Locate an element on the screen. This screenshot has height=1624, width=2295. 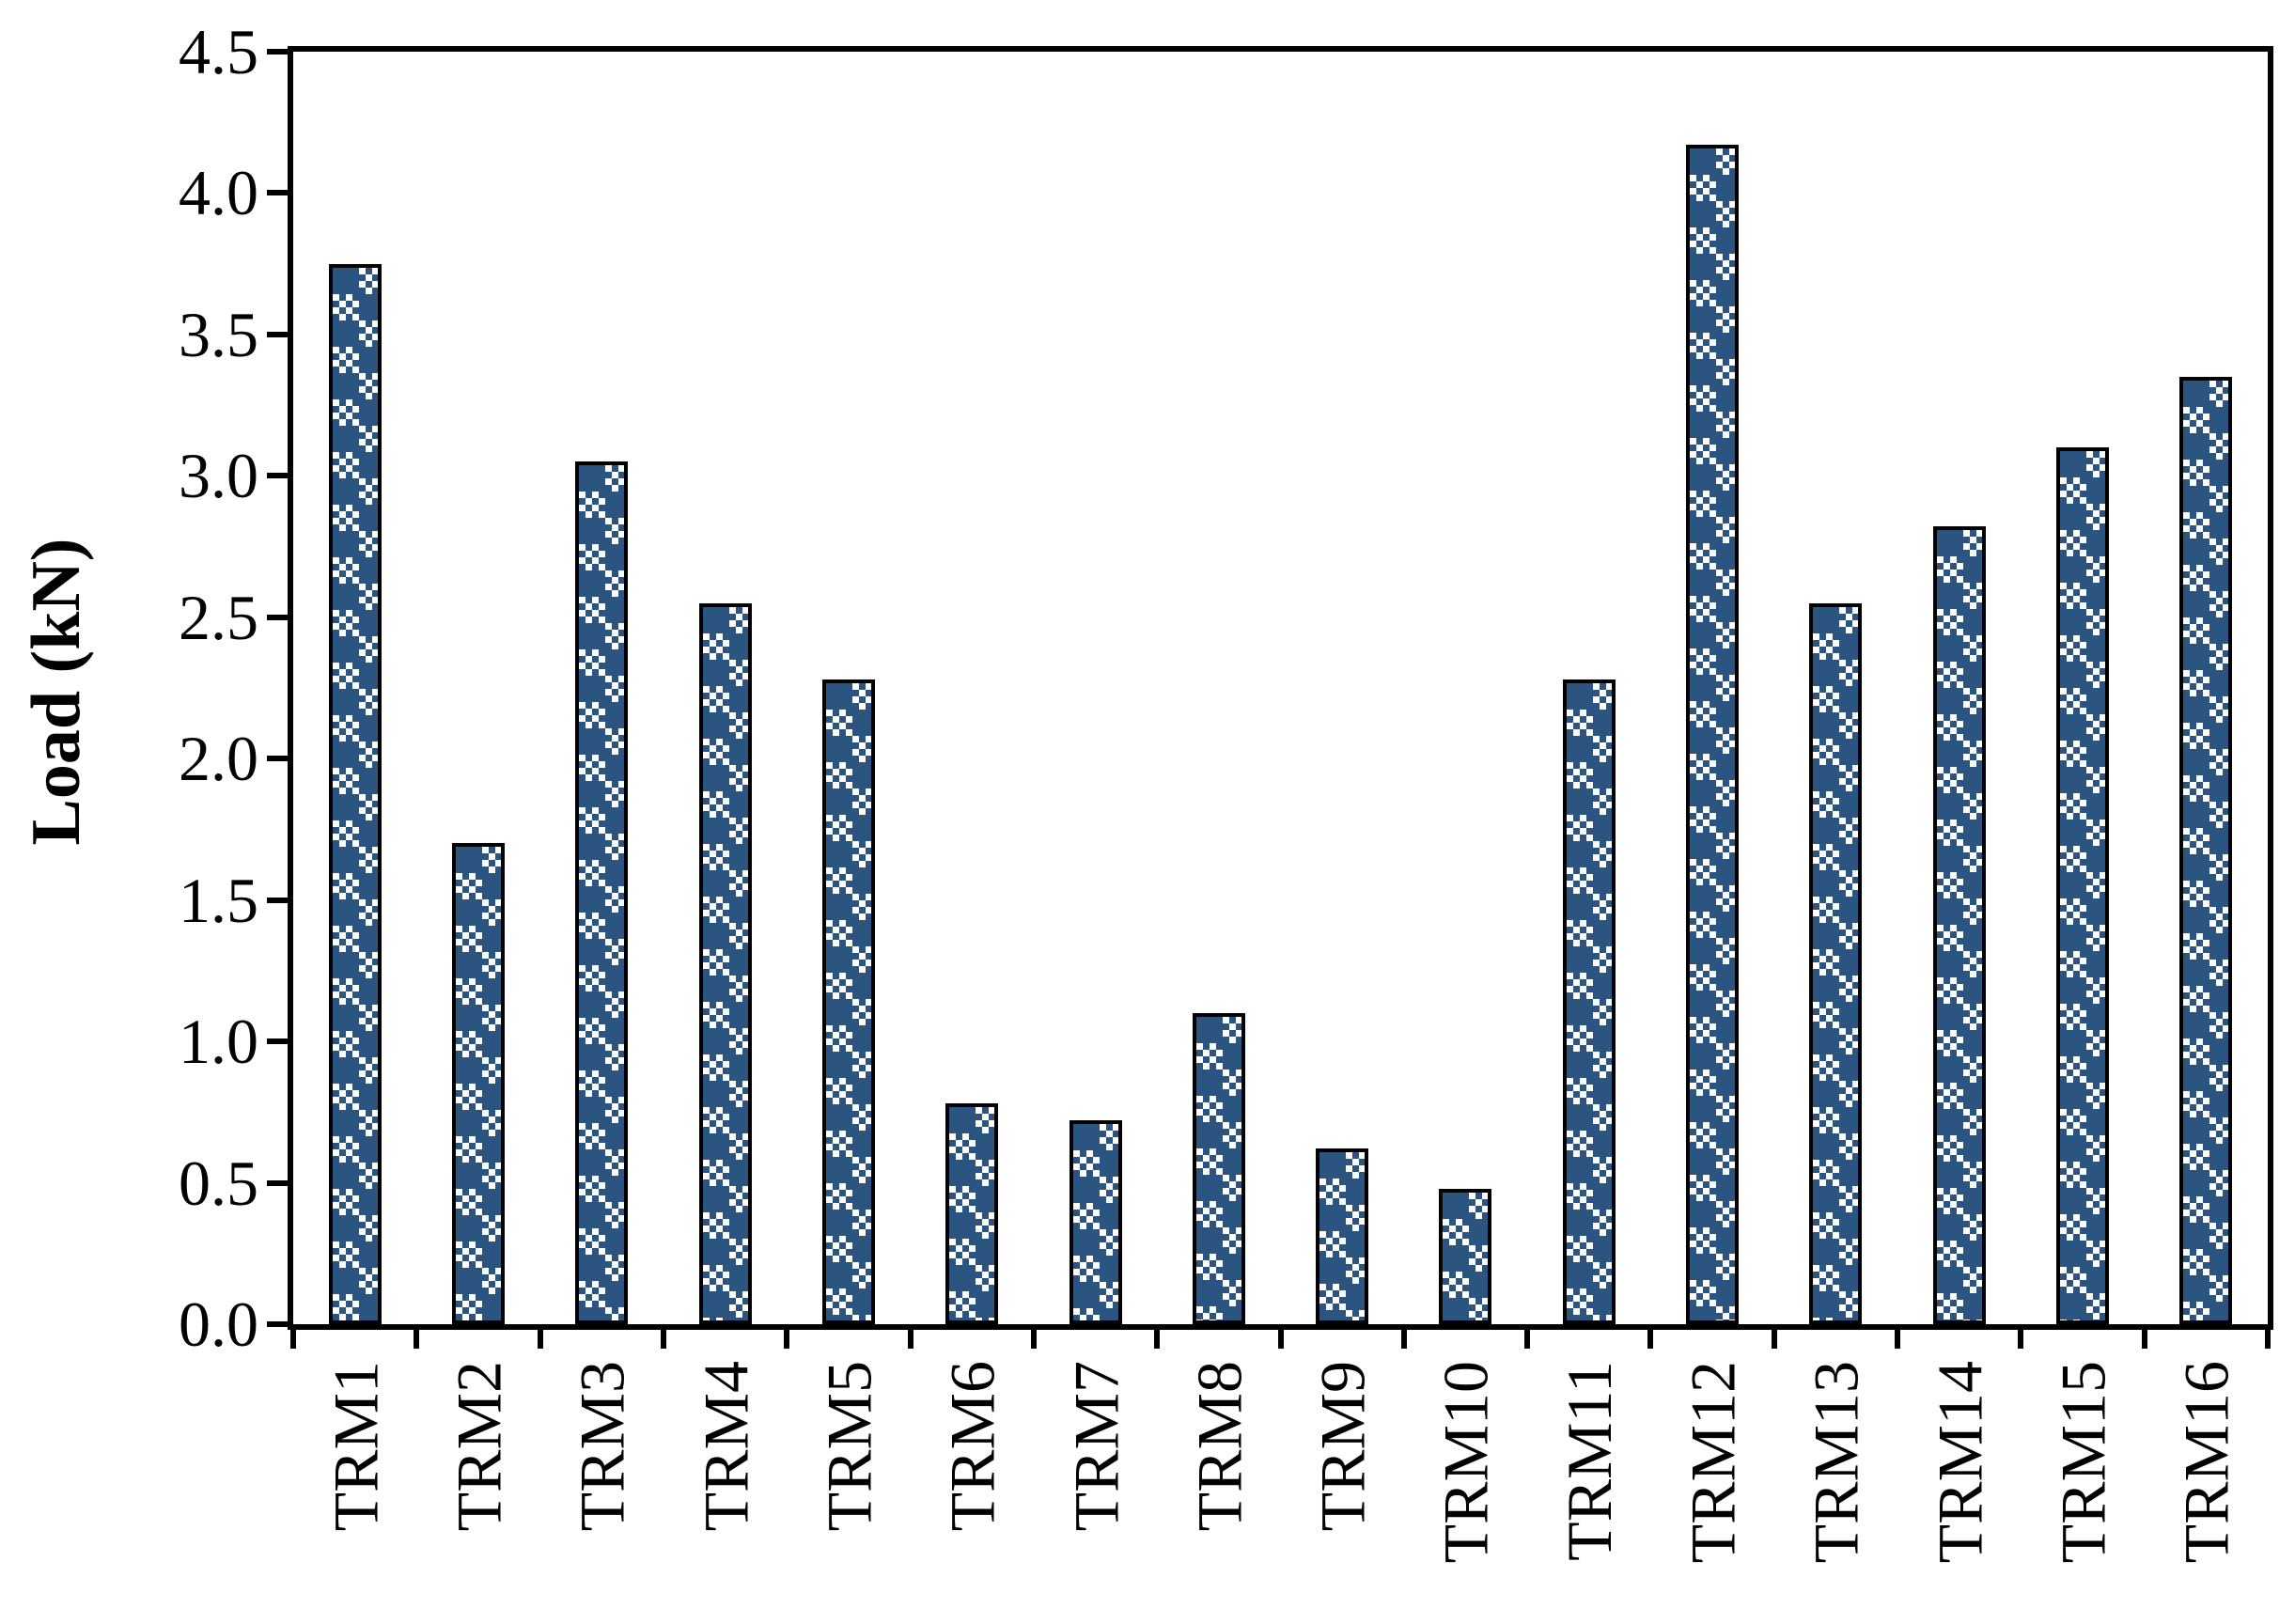
y-axis-title: Load (kN) is located at coordinates (57, 692).